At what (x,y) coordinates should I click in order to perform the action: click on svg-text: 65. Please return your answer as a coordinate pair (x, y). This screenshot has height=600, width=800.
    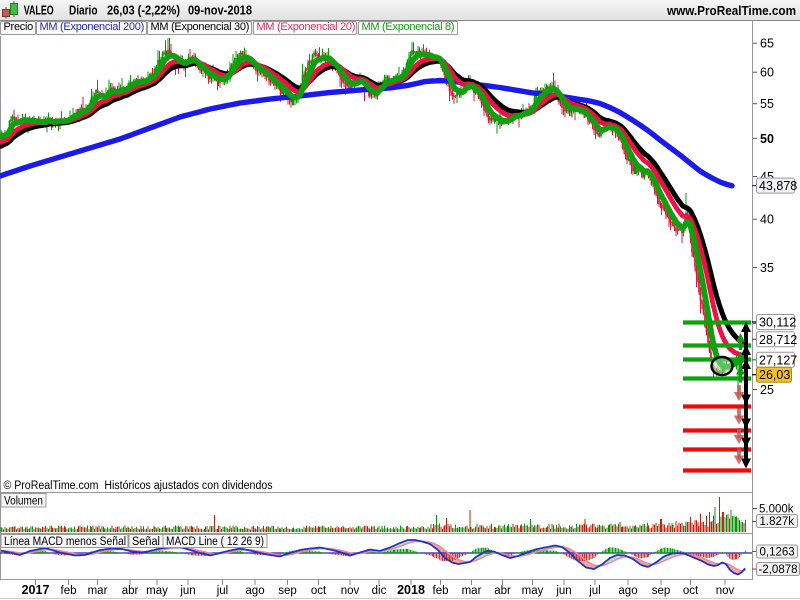
    Looking at the image, I should click on (767, 44).